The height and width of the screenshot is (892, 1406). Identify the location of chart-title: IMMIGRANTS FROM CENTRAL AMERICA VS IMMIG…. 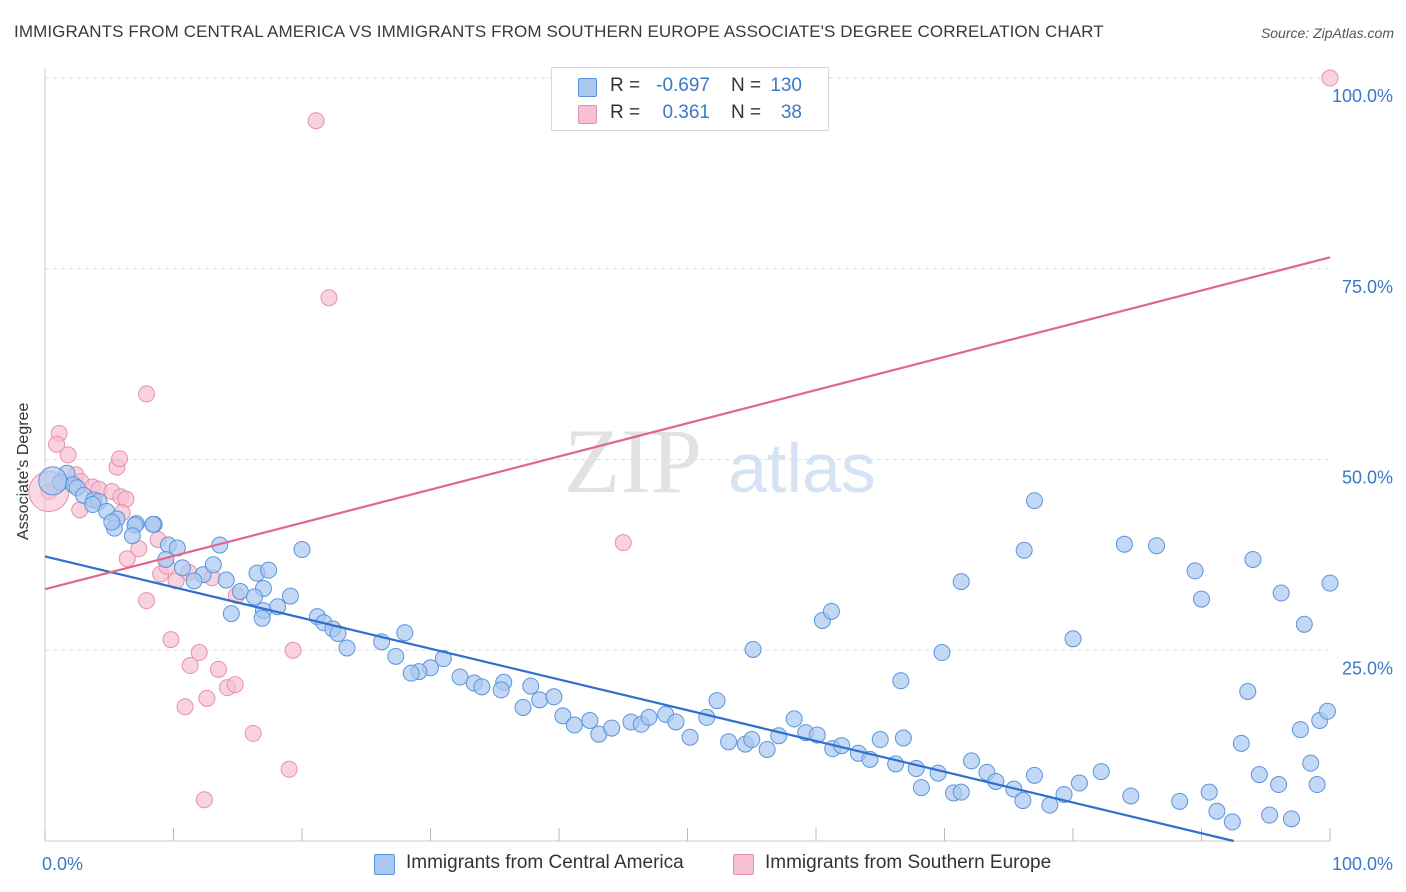
(559, 31).